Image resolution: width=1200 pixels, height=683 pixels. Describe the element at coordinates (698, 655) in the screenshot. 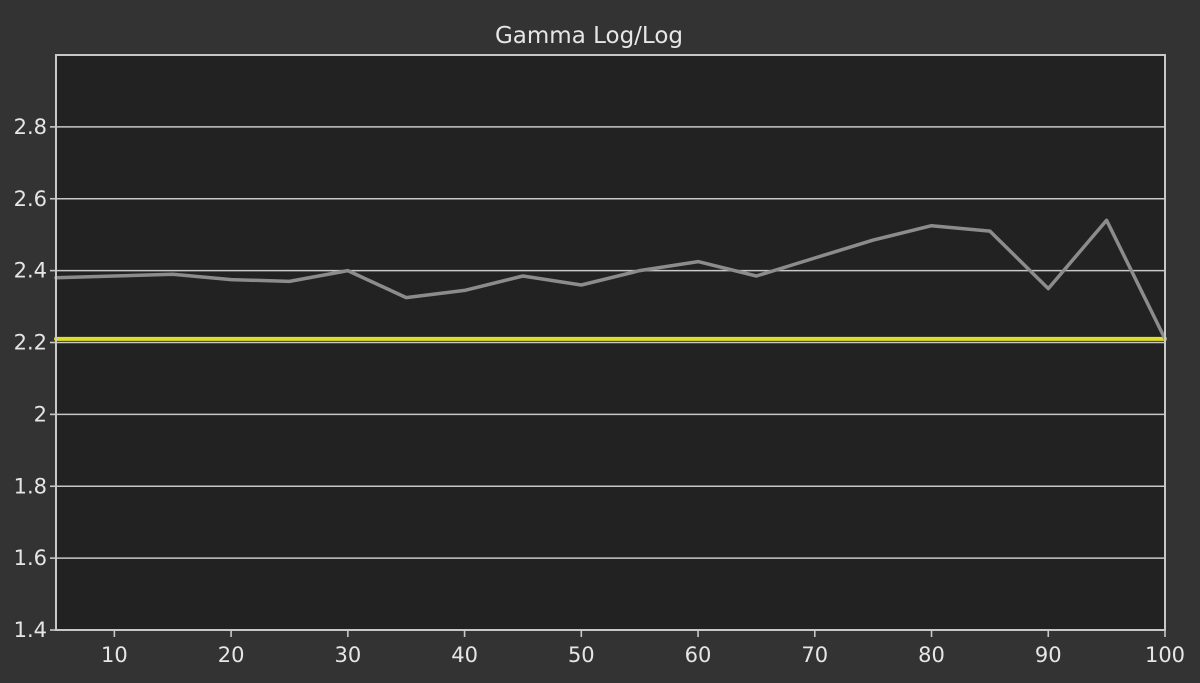

I see `x-tick-label: 60` at that location.